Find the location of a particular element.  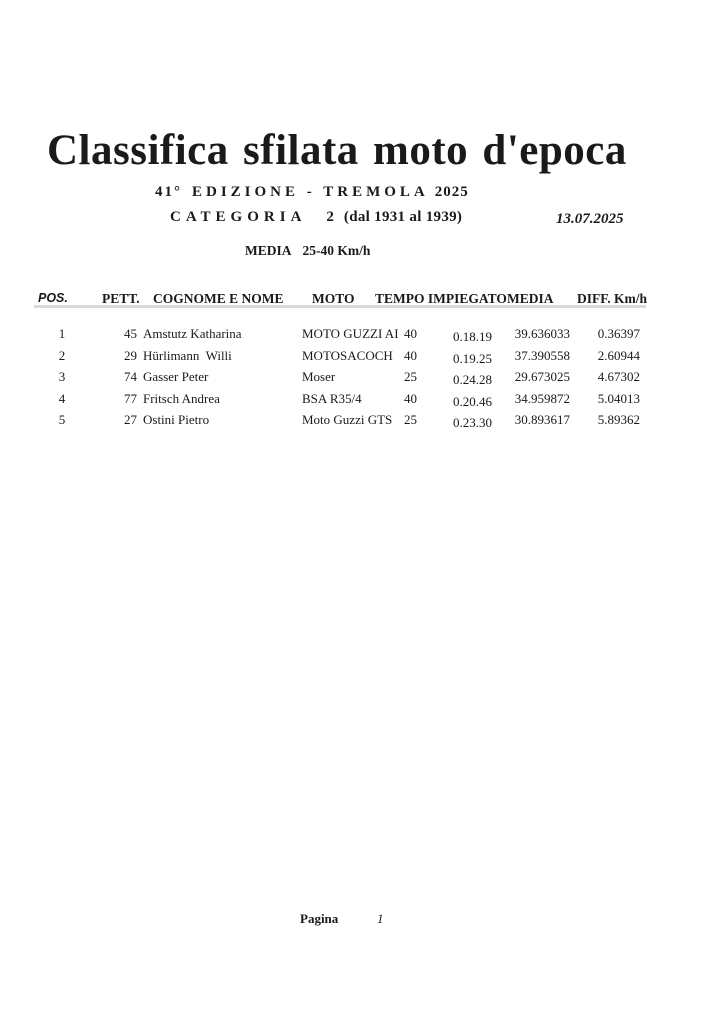

cell-name: Hürlimann Willi is located at coordinates (187, 355).